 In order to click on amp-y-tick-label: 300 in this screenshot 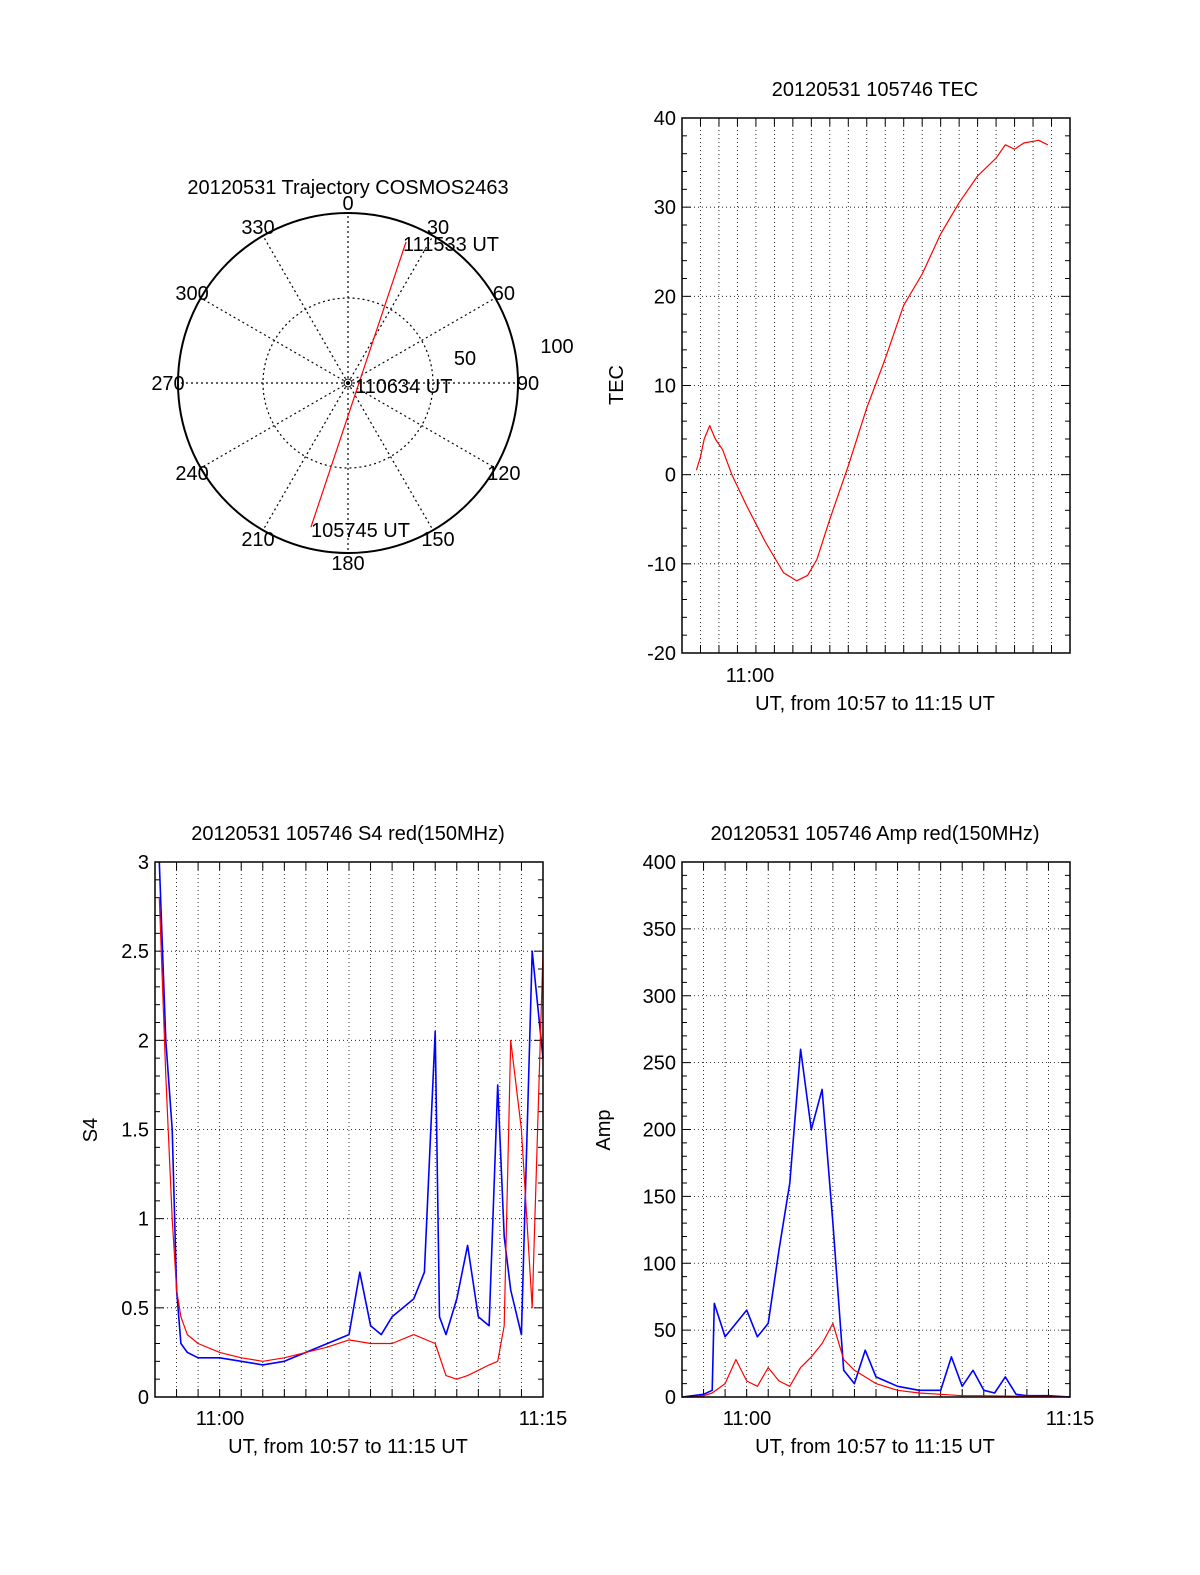, I will do `click(659, 997)`.